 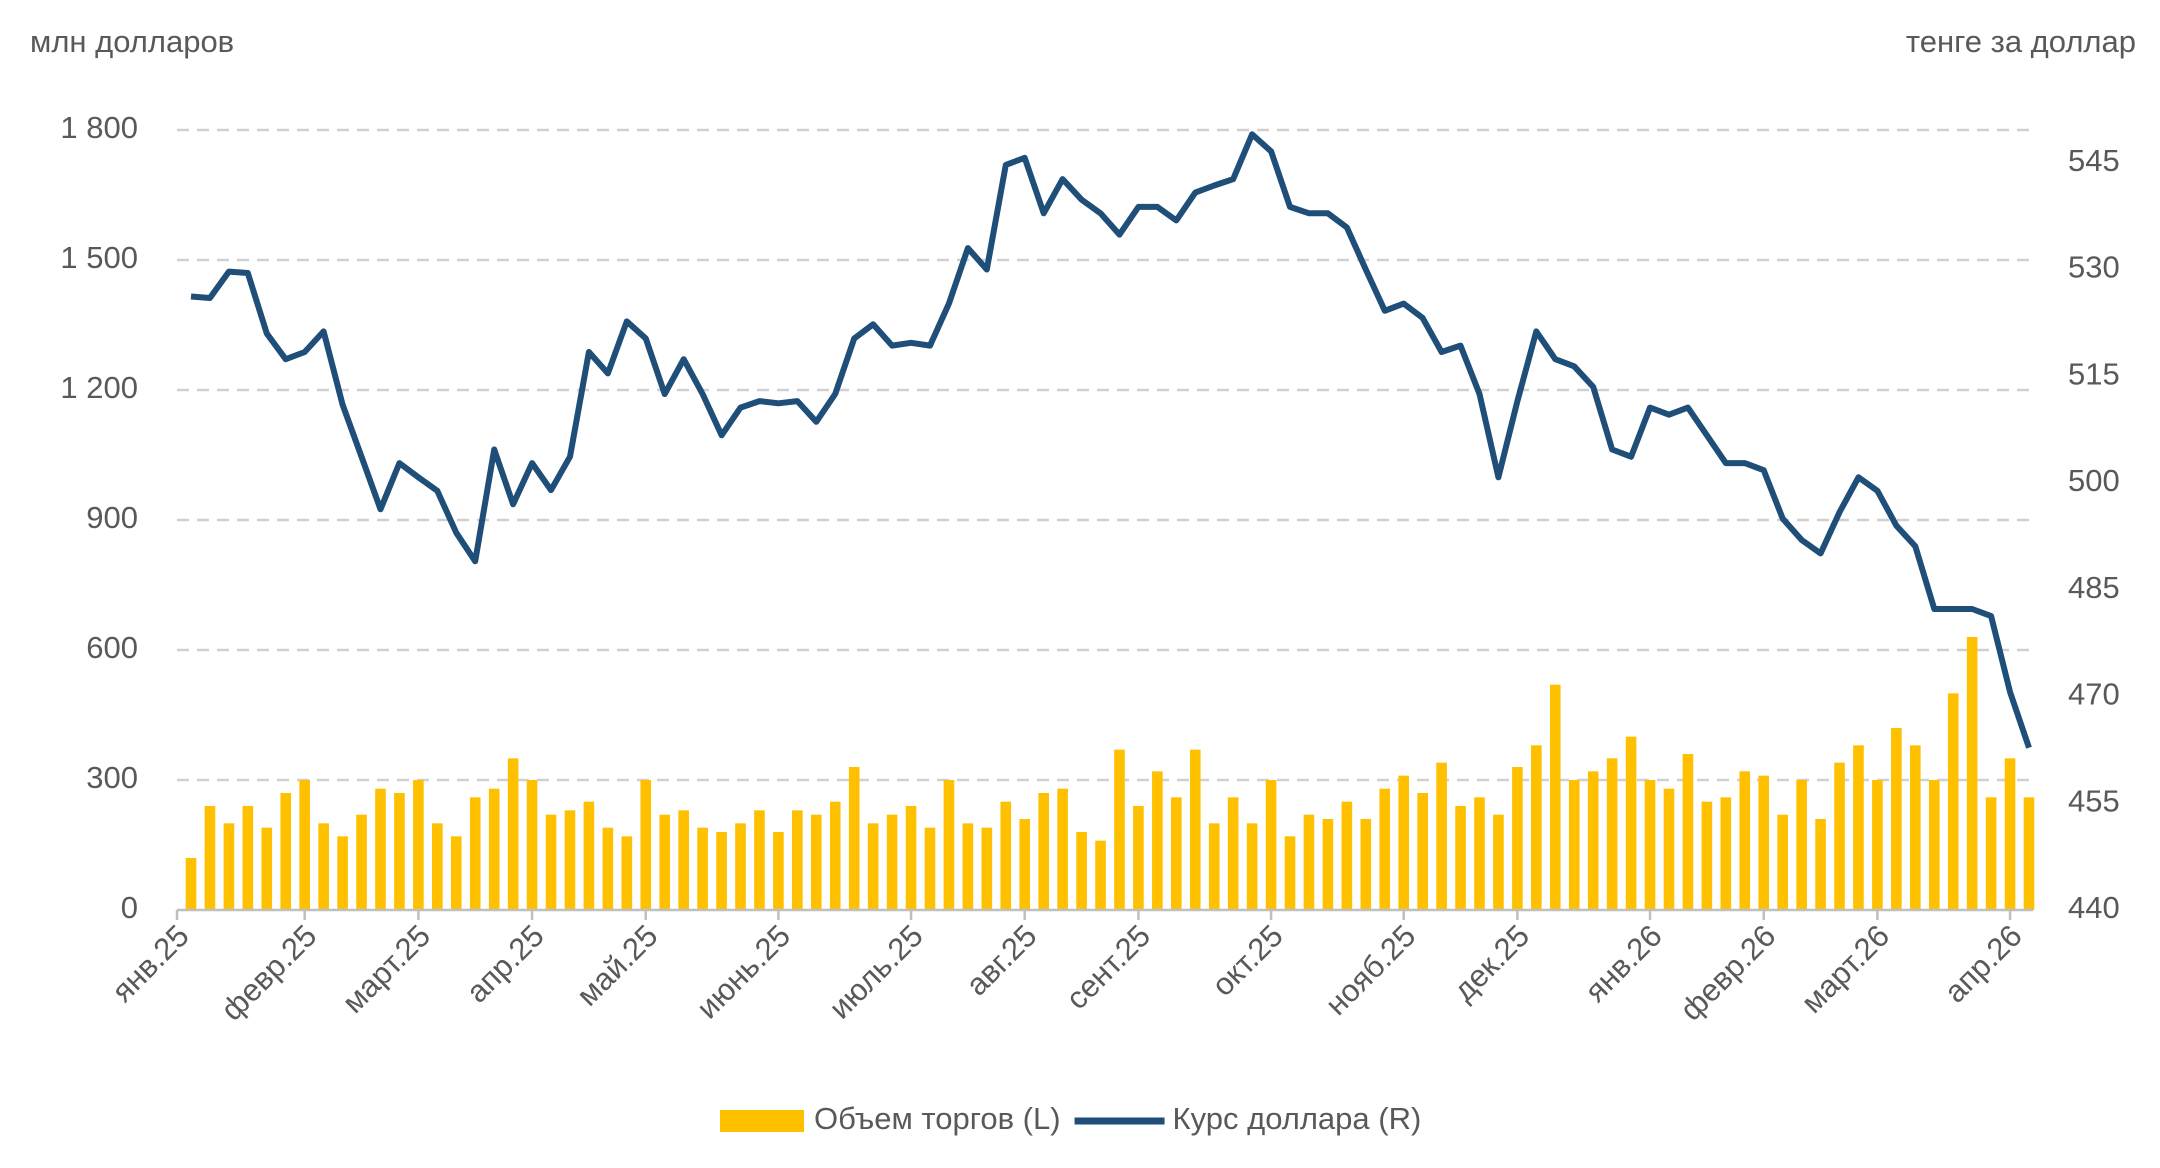 What do you see at coordinates (1297, 1118) in the screenshot?
I see `legend-label: Курс доллара (R)` at bounding box center [1297, 1118].